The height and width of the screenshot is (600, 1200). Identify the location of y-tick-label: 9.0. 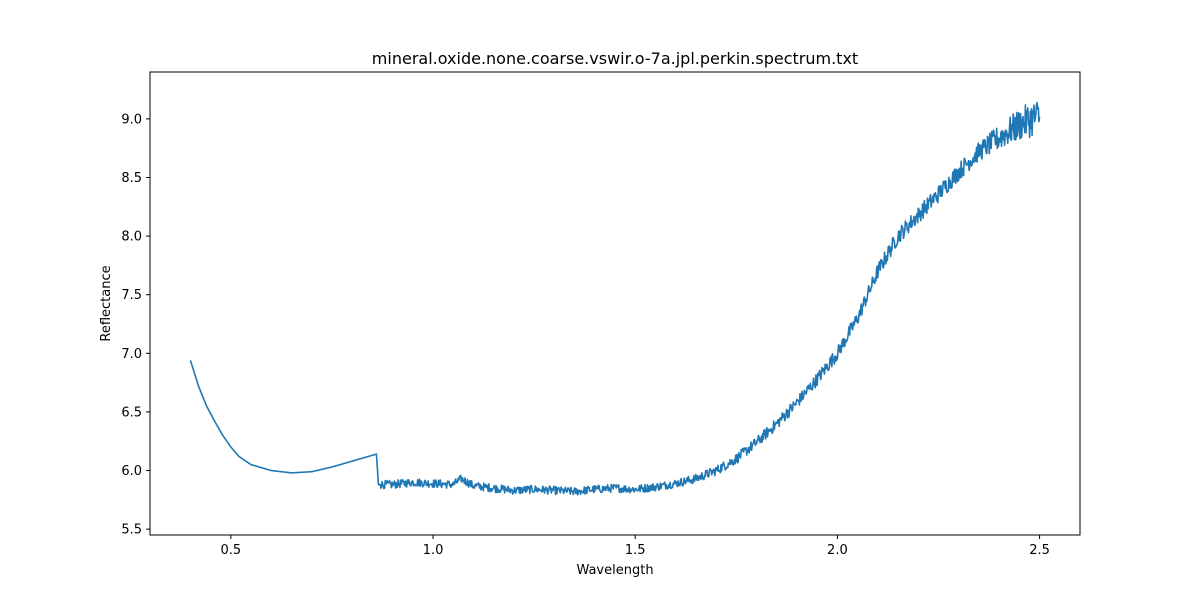
(131, 119).